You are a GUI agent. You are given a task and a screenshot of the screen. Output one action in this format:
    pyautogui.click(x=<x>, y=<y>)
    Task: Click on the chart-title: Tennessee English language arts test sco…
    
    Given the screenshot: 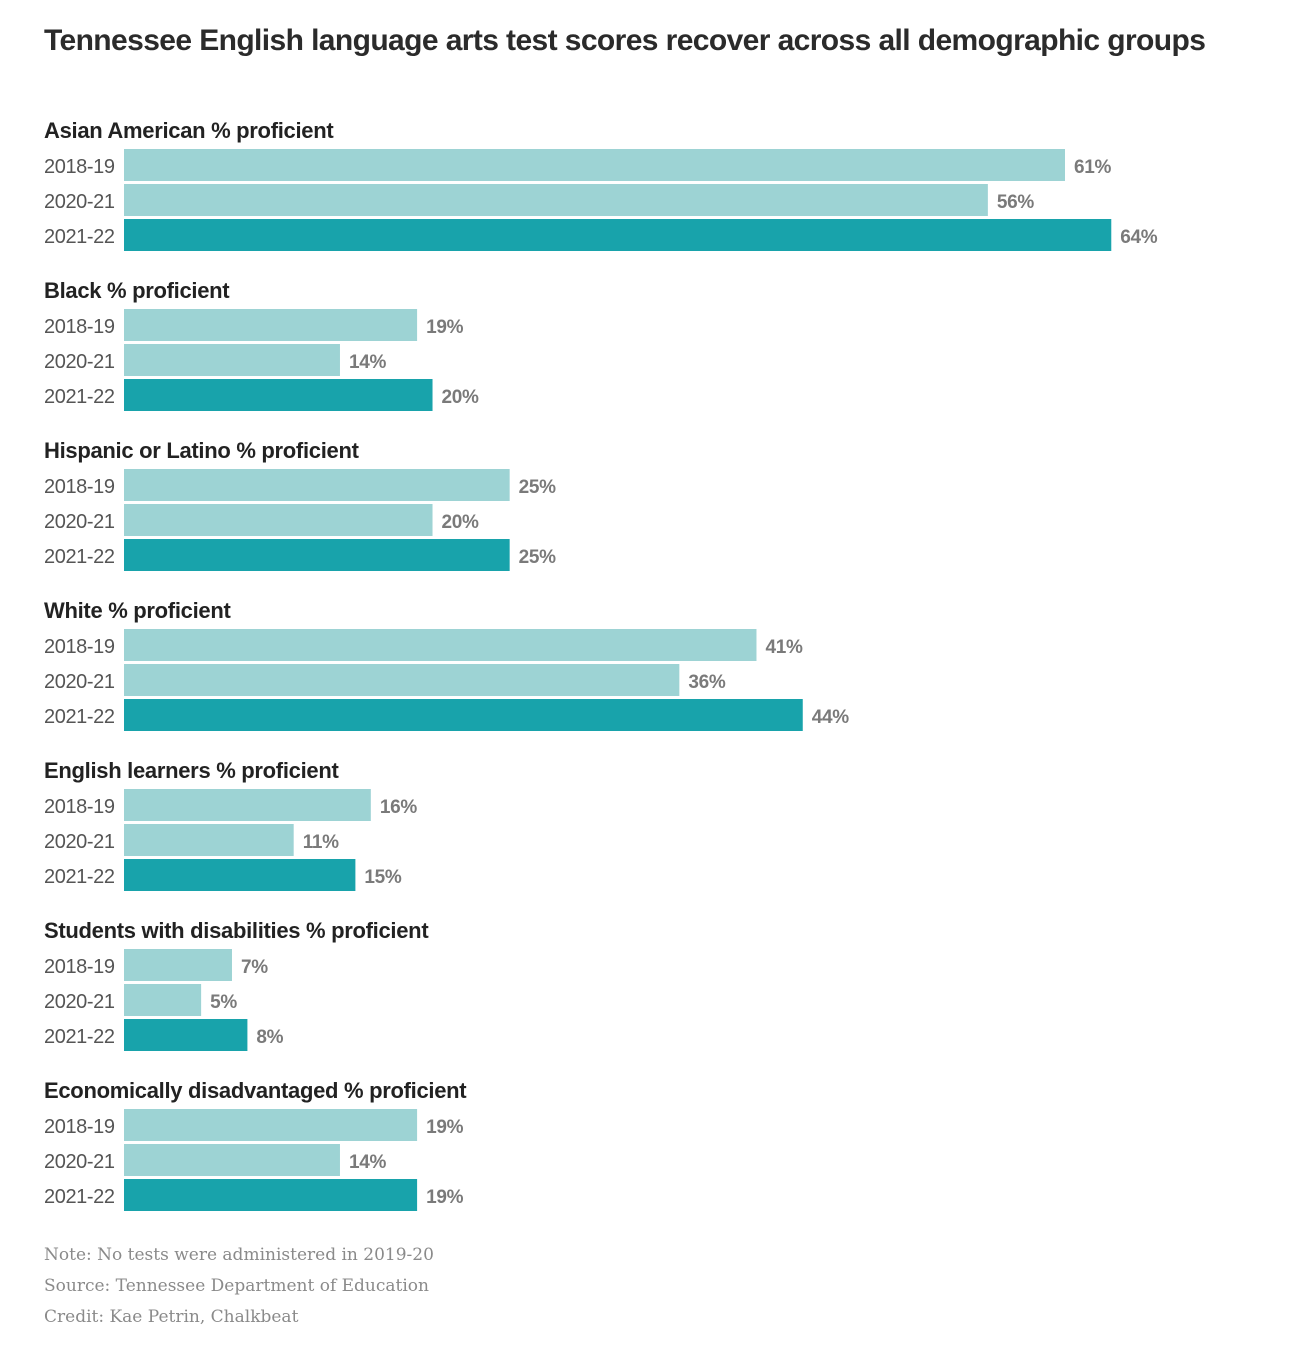 What is the action you would take?
    pyautogui.click(x=625, y=40)
    